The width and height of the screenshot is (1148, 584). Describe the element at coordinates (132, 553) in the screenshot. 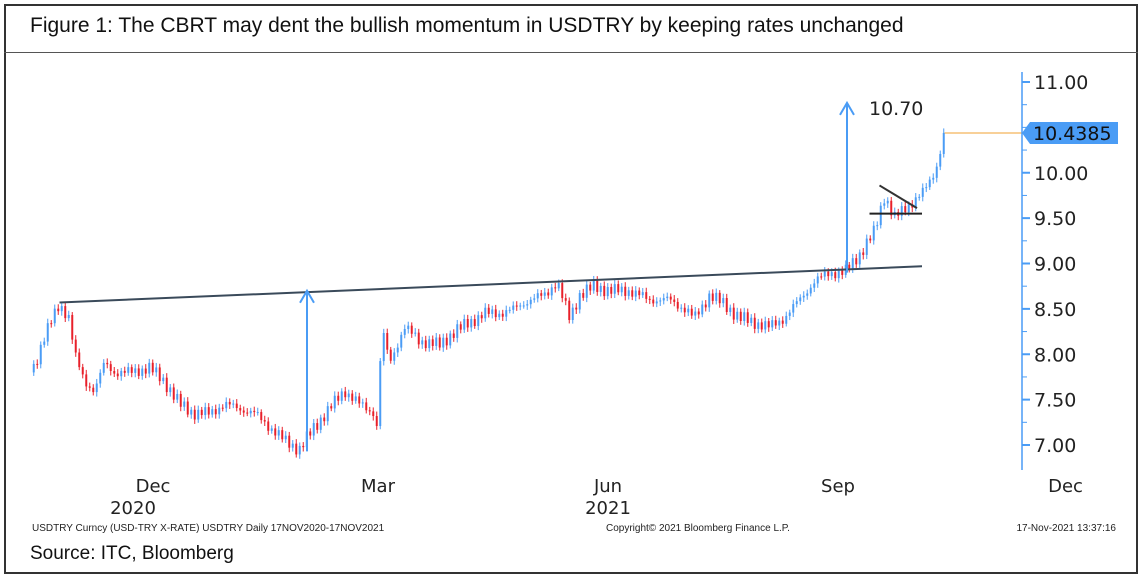

I see `source-note: Source: ITC, Bloomberg` at that location.